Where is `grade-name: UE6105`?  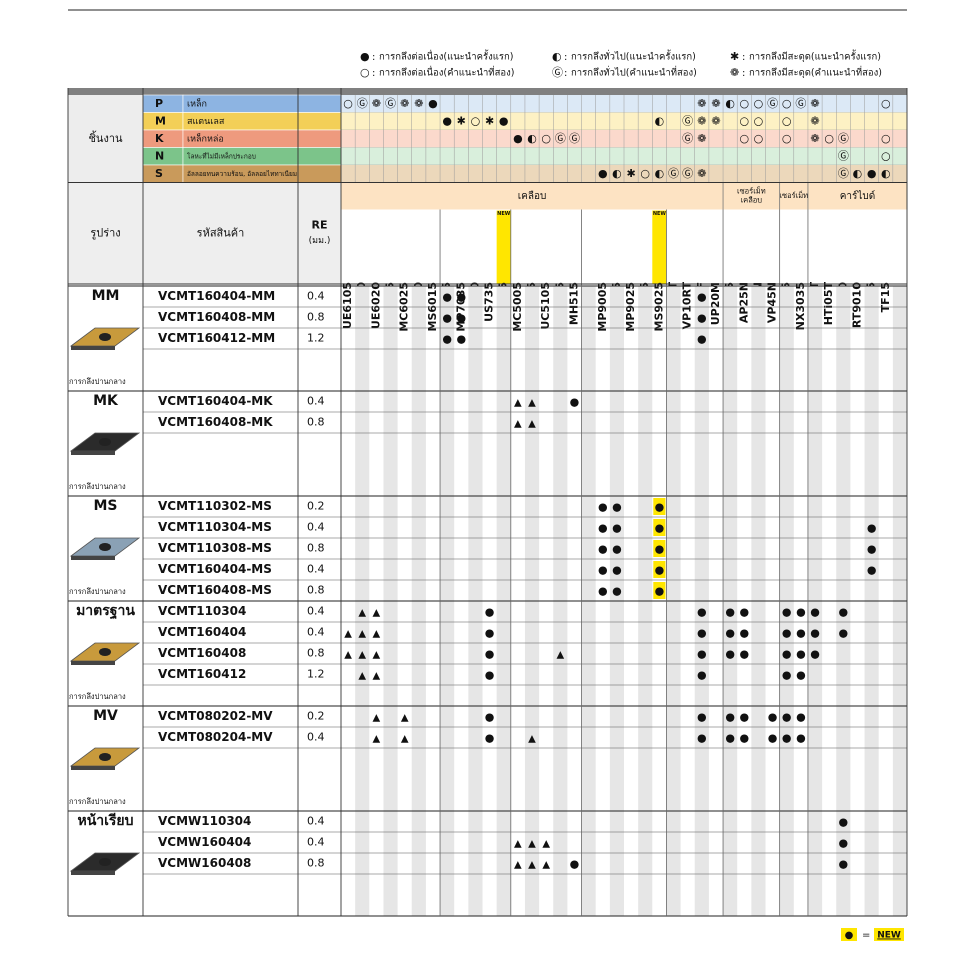
grade-name: UE6105 is located at coordinates (347, 305).